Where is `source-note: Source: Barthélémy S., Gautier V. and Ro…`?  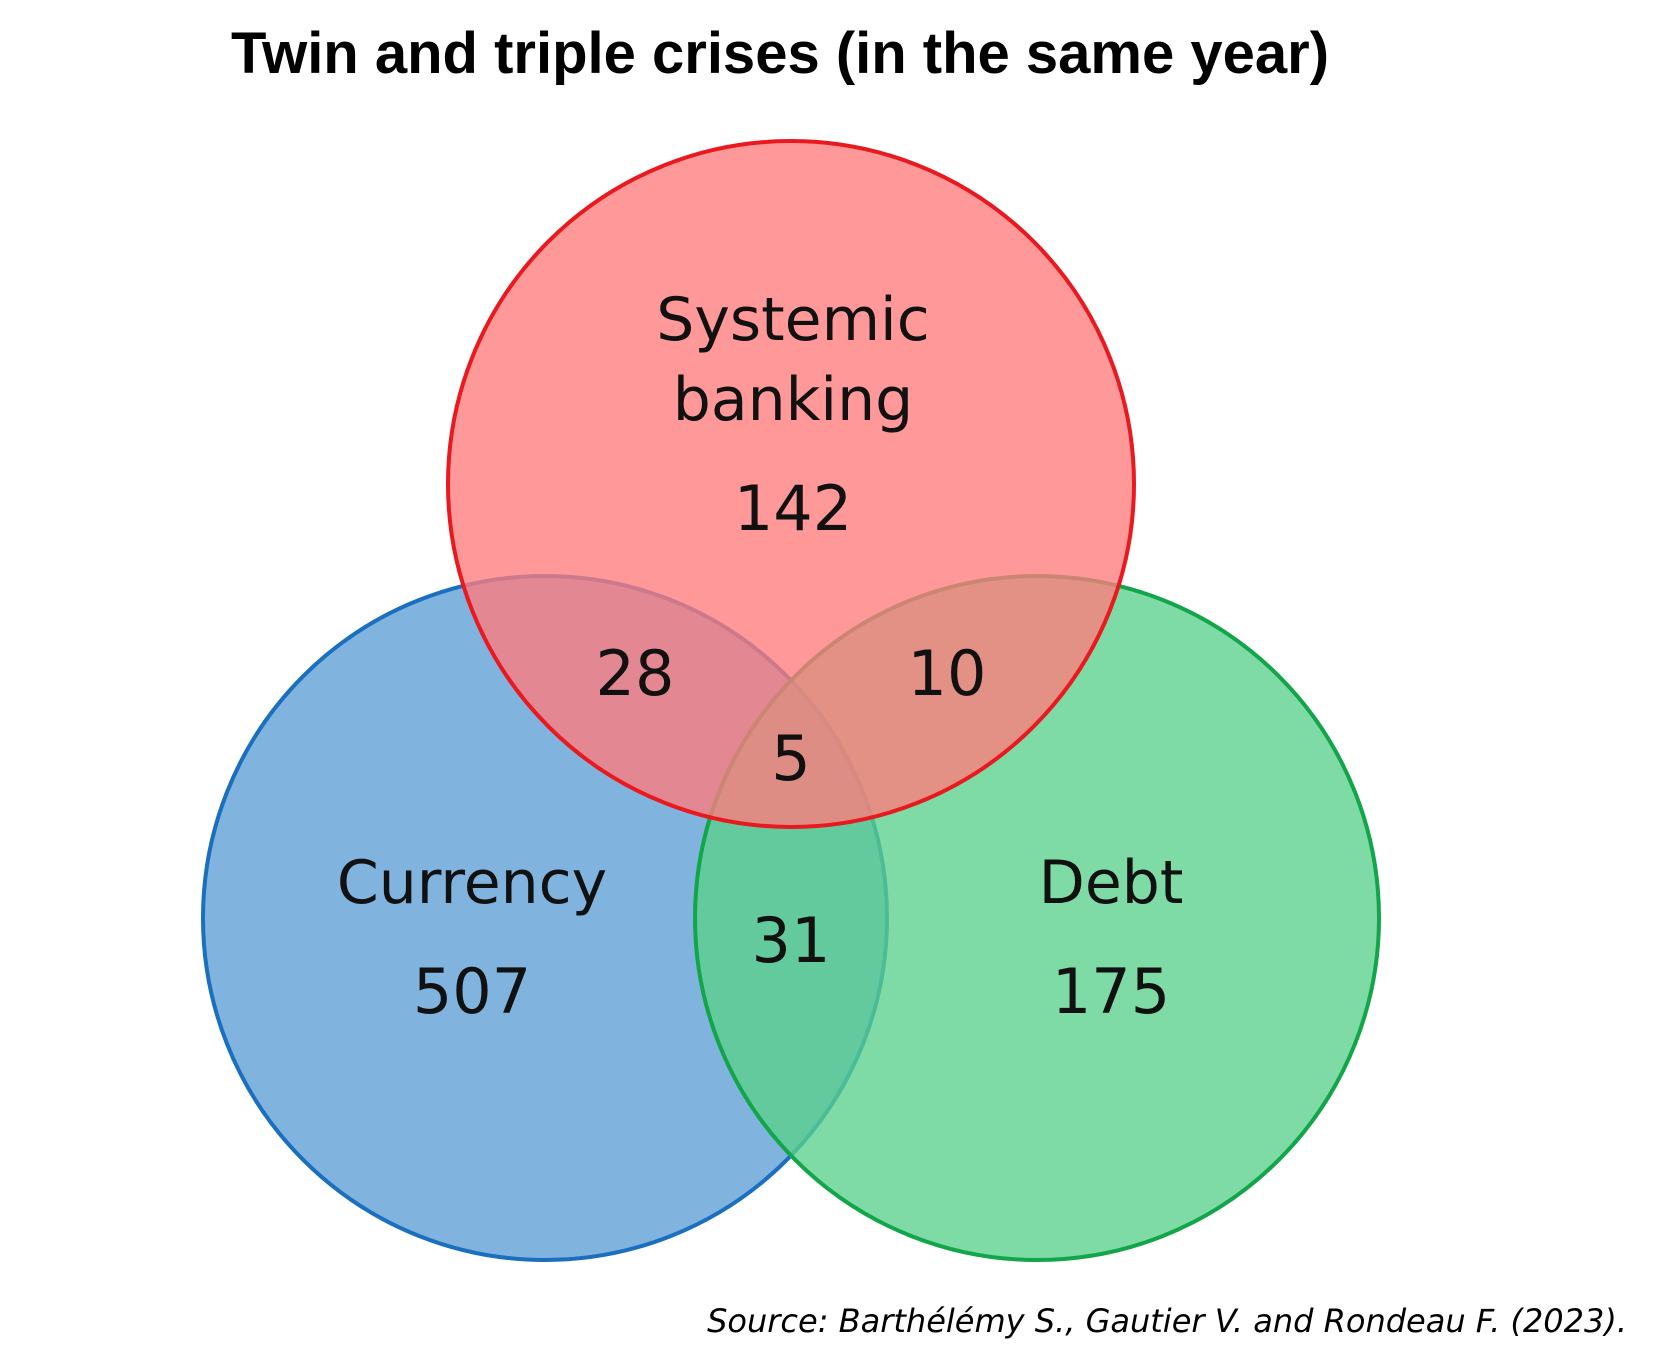 source-note: Source: Barthélémy S., Gautier V. and Ro… is located at coordinates (1167, 1321).